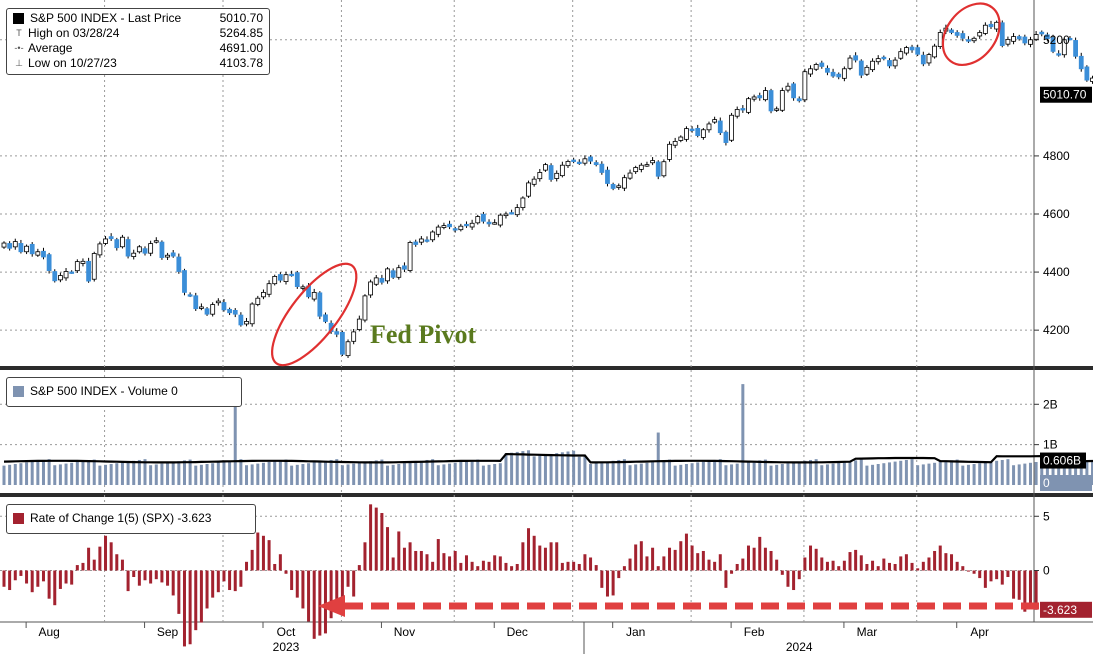 The width and height of the screenshot is (1093, 654). Describe the element at coordinates (1066, 483) in the screenshot. I see `volume-zero-flag: 0` at that location.